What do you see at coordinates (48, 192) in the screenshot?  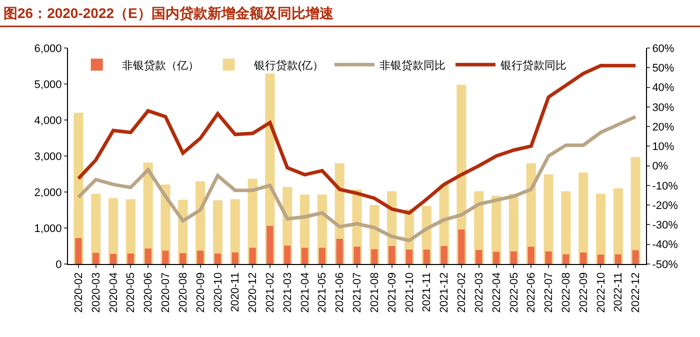 I see `y-tick-label: 2,000` at bounding box center [48, 192].